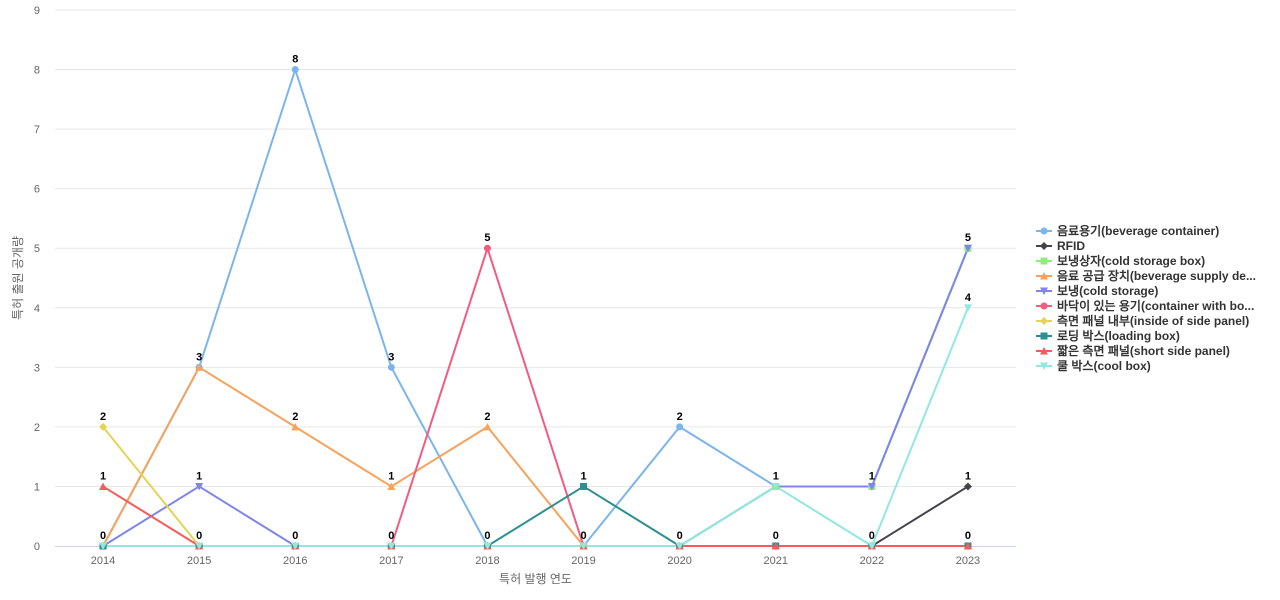 The width and height of the screenshot is (1280, 600). I want to click on y-tick-label: 8, so click(37, 71).